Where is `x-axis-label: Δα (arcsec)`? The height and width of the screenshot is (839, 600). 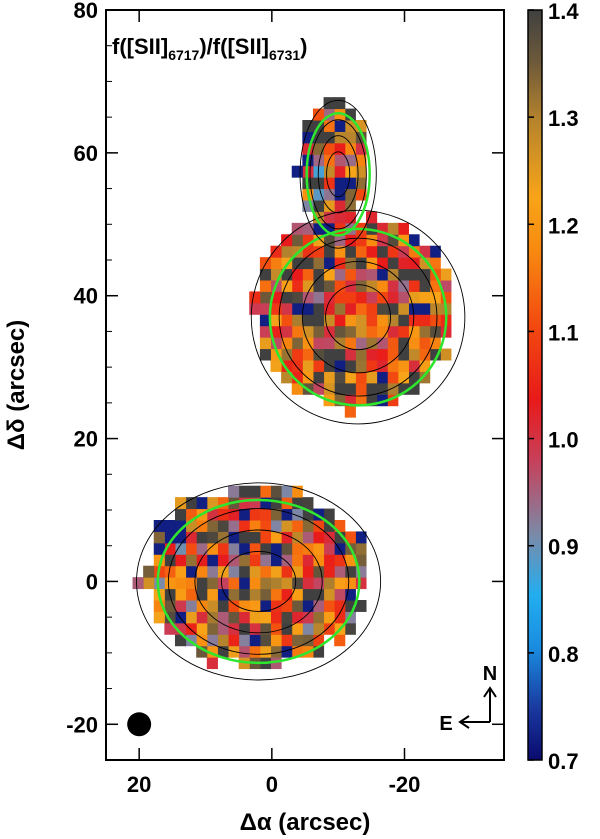 x-axis-label: Δα (arcsec) is located at coordinates (305, 822).